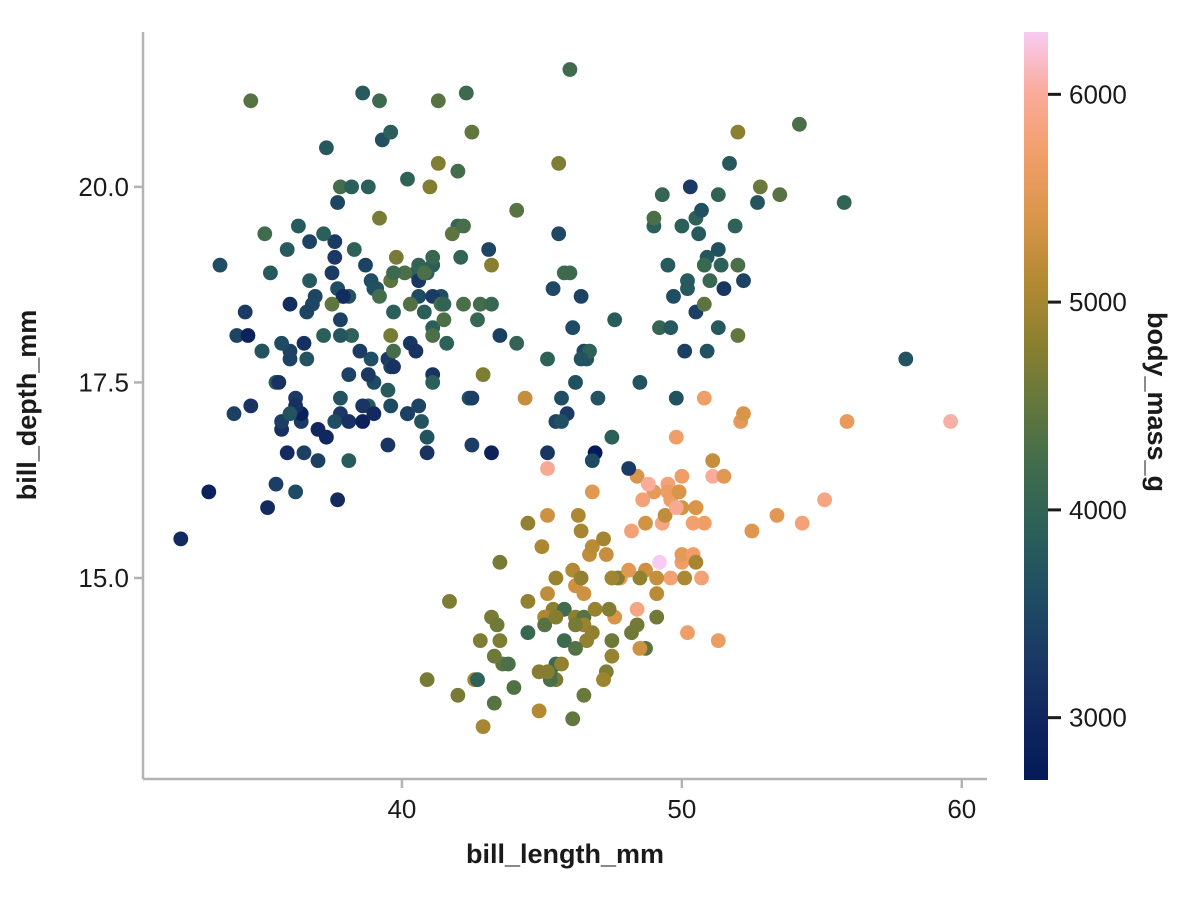  What do you see at coordinates (681, 809) in the screenshot?
I see `x-tick-label: 50` at bounding box center [681, 809].